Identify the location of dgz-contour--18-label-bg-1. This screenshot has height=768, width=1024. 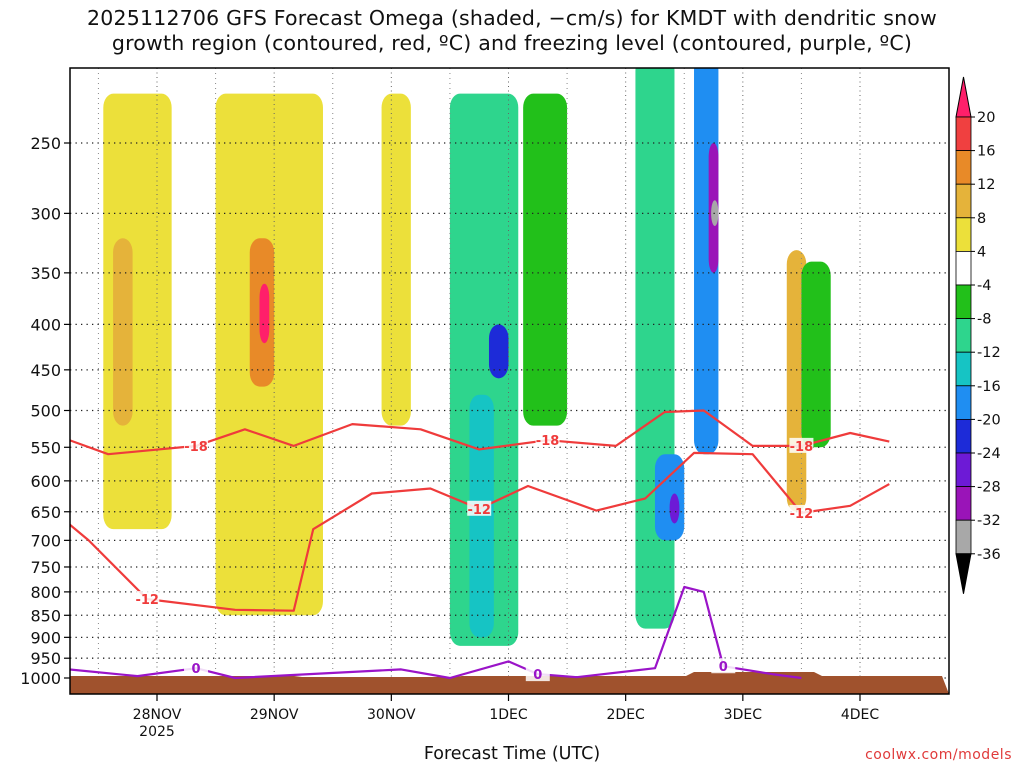
(547, 440).